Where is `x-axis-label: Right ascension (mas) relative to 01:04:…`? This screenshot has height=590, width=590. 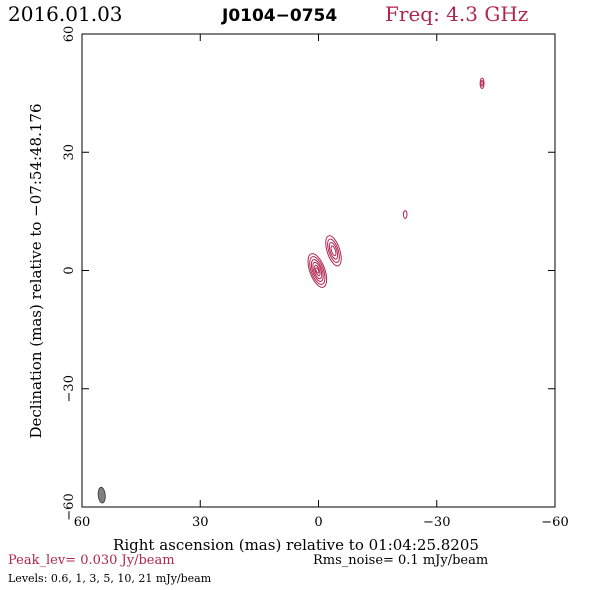
x-axis-label: Right ascension (mas) relative to 01:04:… is located at coordinates (296, 545).